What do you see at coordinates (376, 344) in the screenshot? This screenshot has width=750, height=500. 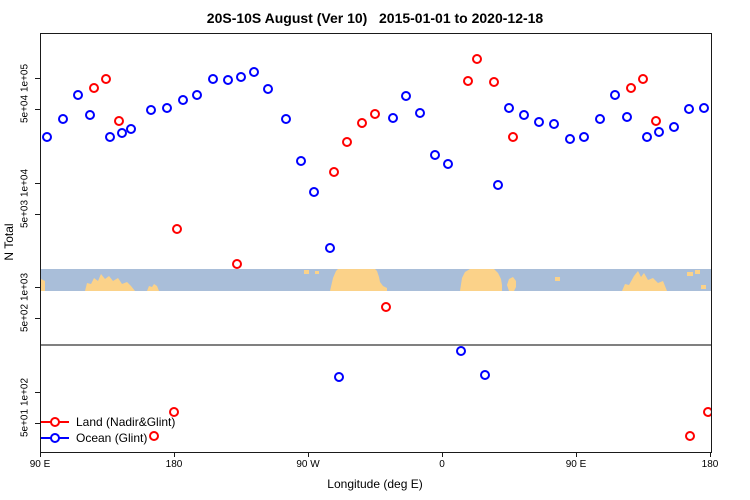 I see `reference-line` at bounding box center [376, 344].